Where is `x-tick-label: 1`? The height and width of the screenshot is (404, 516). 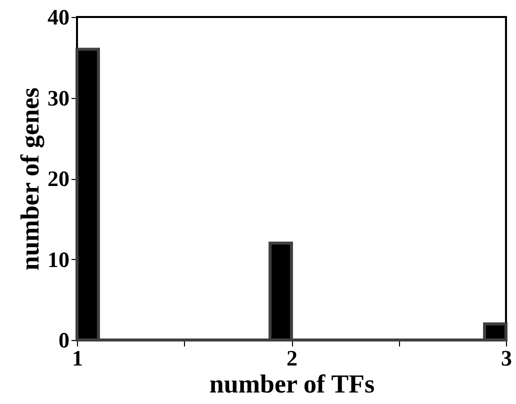
x-tick-label: 1 is located at coordinates (77, 358).